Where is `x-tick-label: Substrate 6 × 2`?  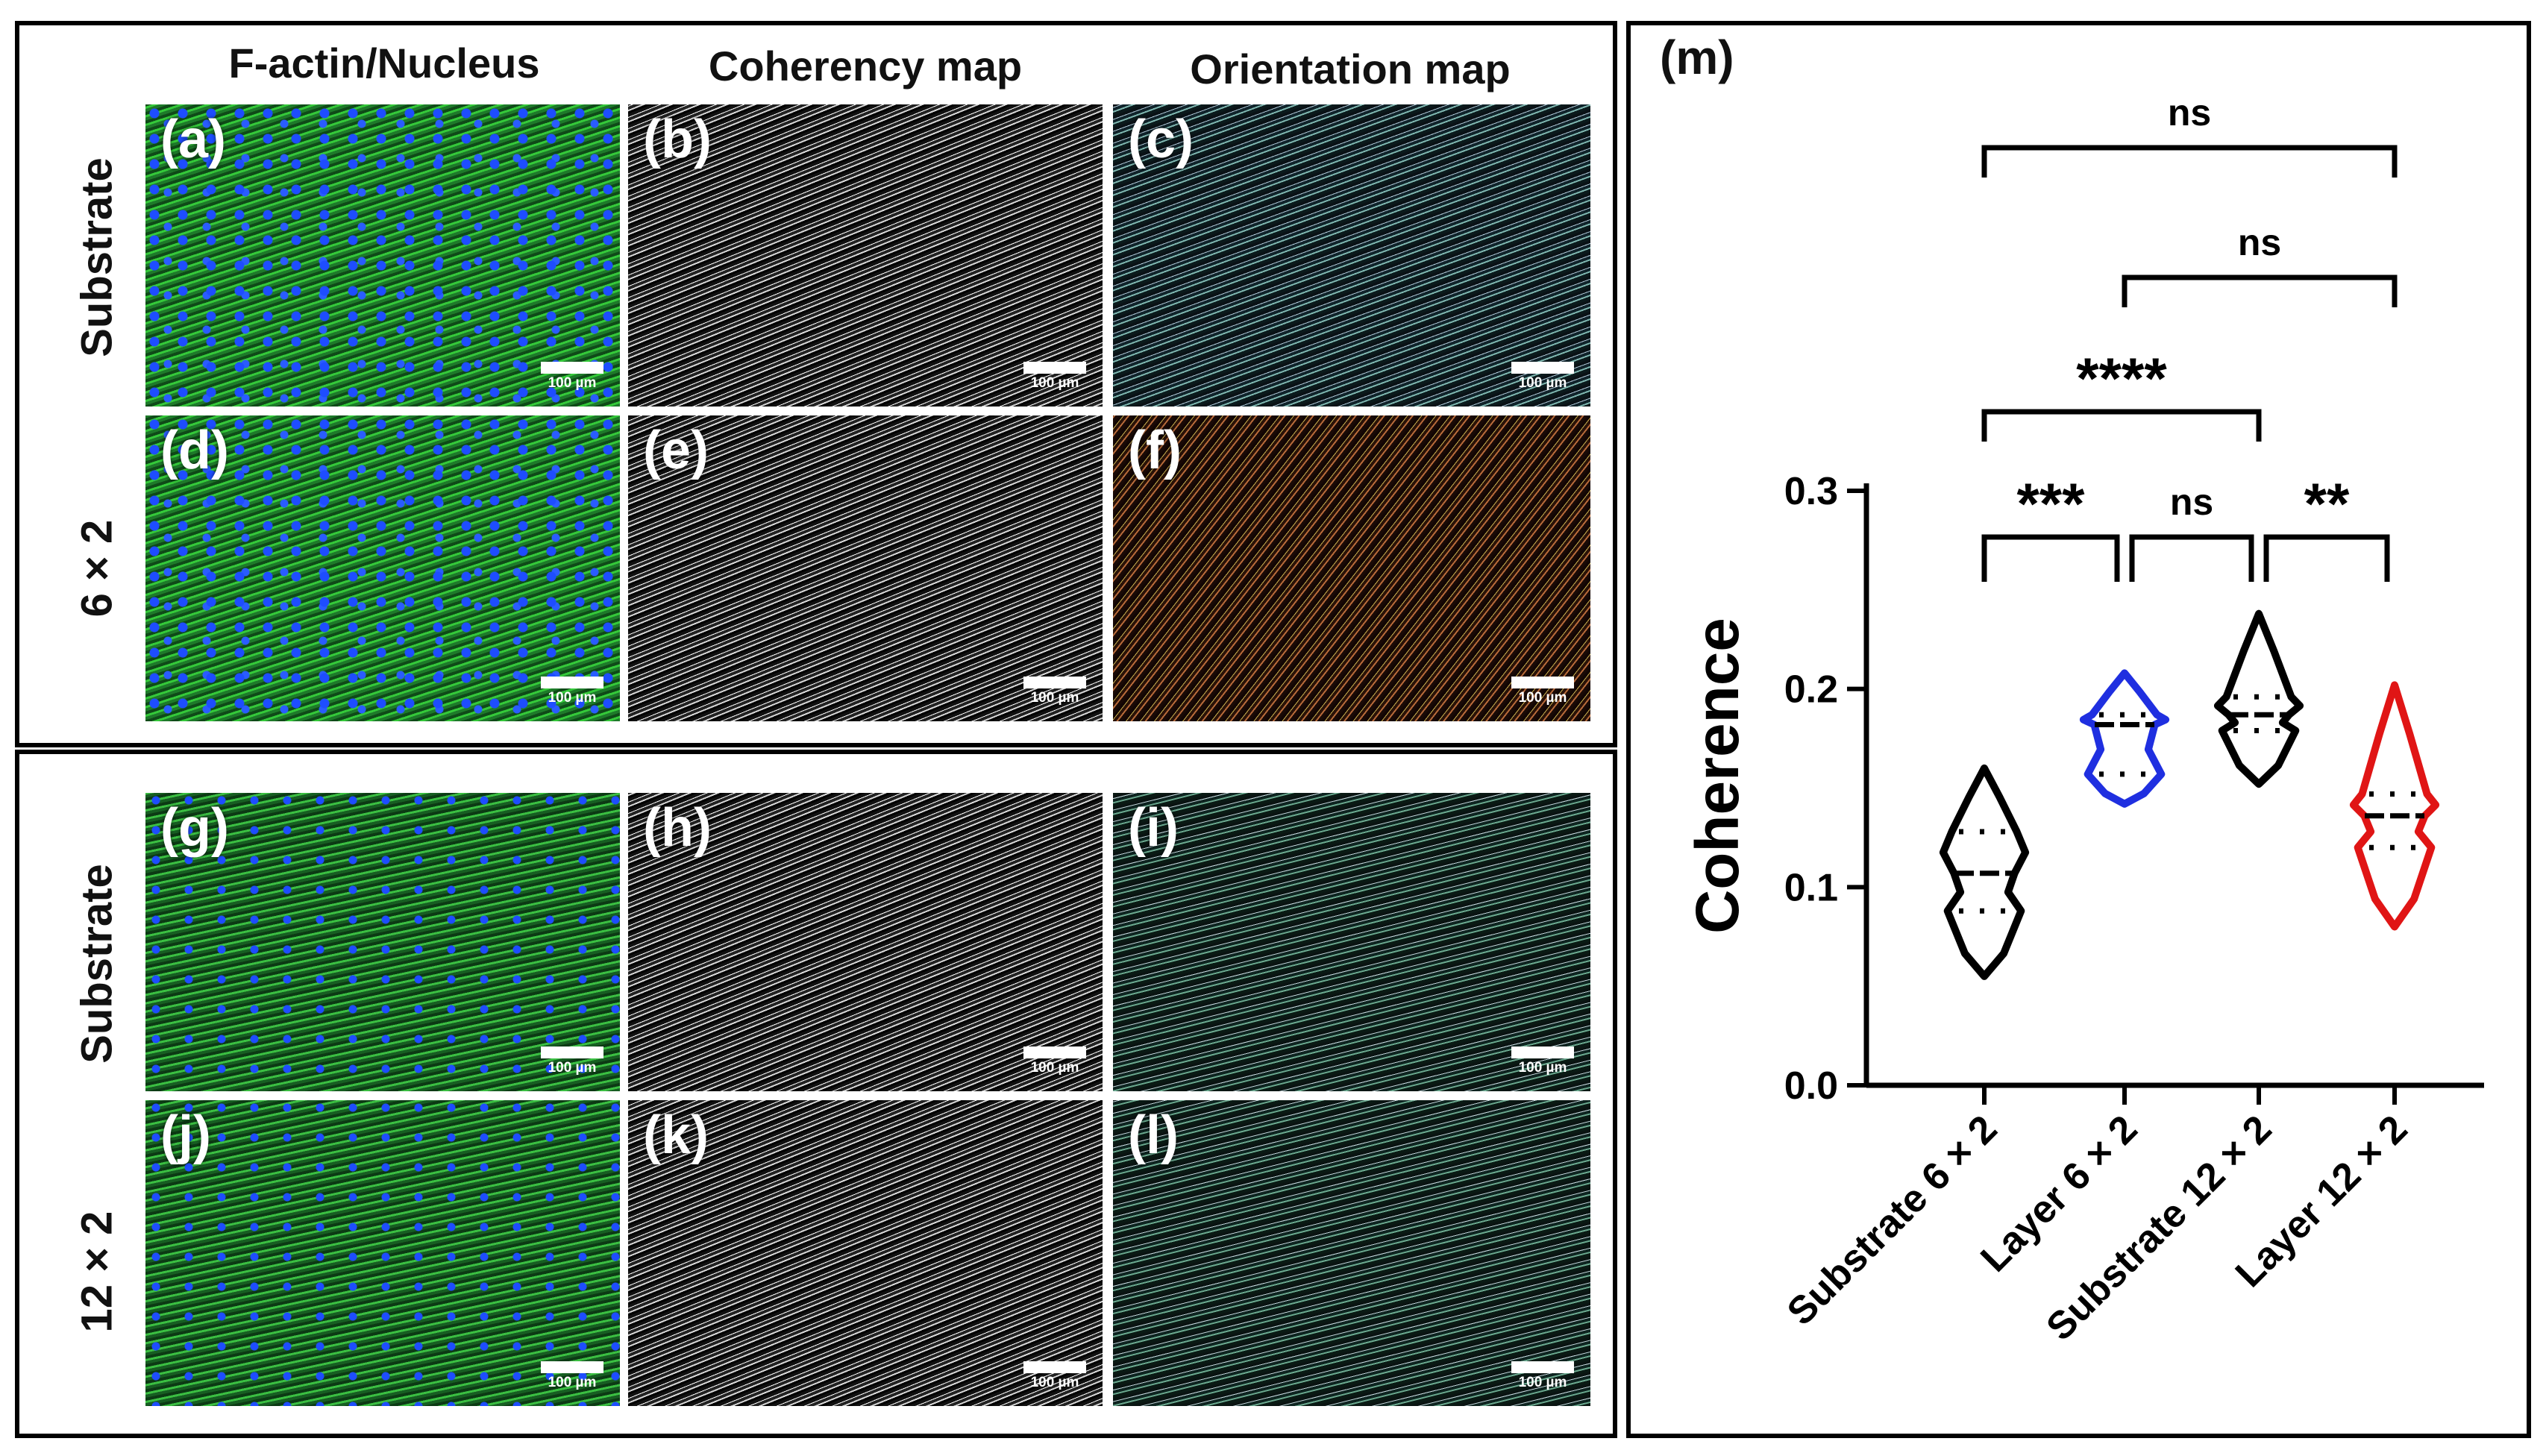 x-tick-label: Substrate 6 × 2 is located at coordinates (1892, 1220).